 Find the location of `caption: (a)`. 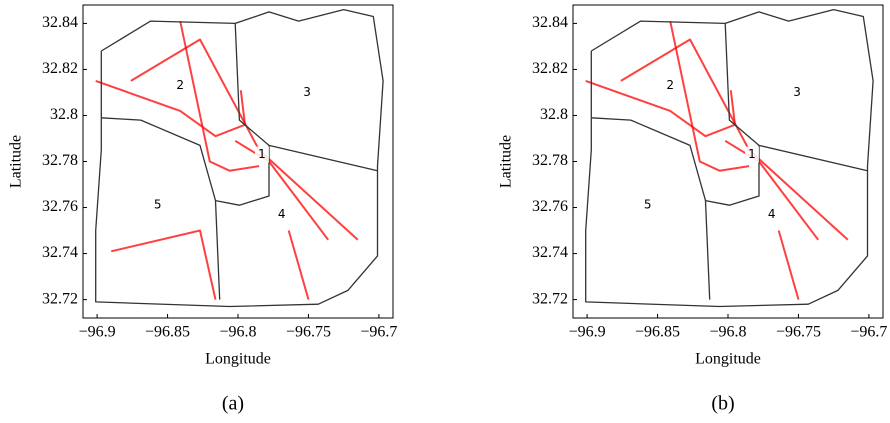

caption: (a) is located at coordinates (233, 404).